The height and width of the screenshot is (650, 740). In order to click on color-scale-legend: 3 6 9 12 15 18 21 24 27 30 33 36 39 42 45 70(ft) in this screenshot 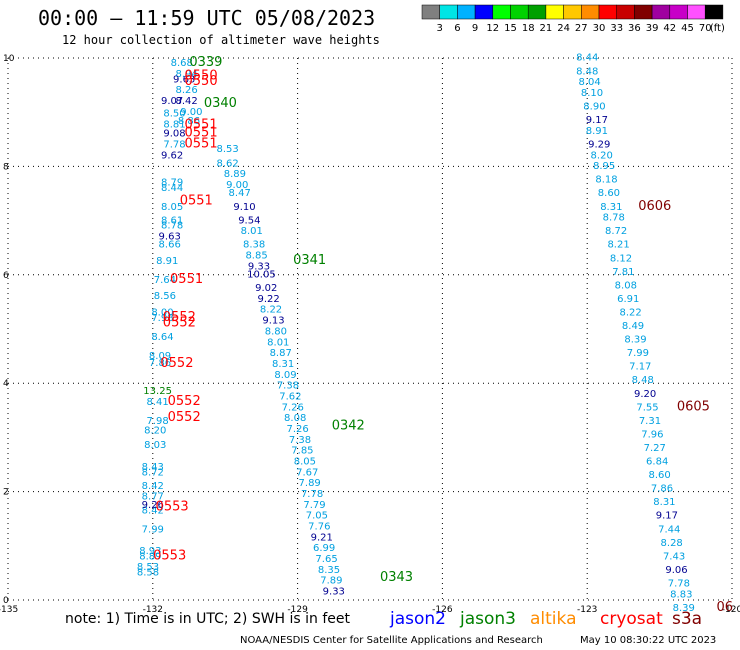, I will do `click(573, 19)`.